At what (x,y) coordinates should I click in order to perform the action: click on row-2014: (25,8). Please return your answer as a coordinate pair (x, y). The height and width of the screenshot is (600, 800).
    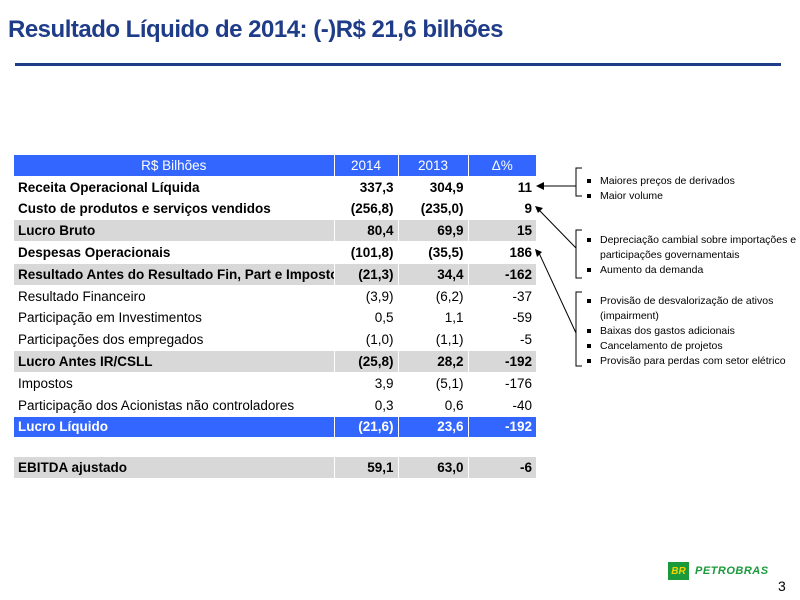
    Looking at the image, I should click on (365, 361).